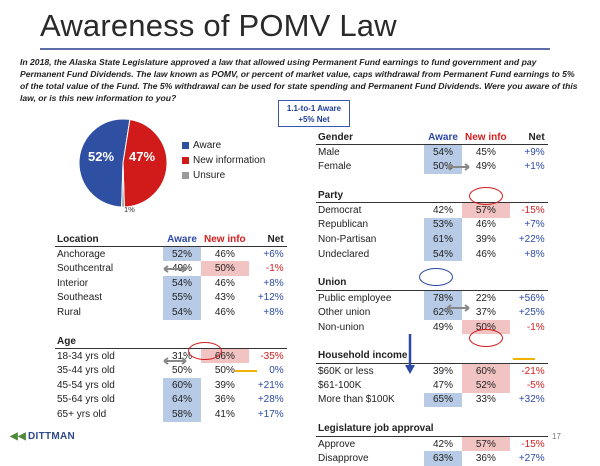 This screenshot has width=600, height=466. Describe the element at coordinates (531, 458) in the screenshot. I see `net-value: +27%` at that location.